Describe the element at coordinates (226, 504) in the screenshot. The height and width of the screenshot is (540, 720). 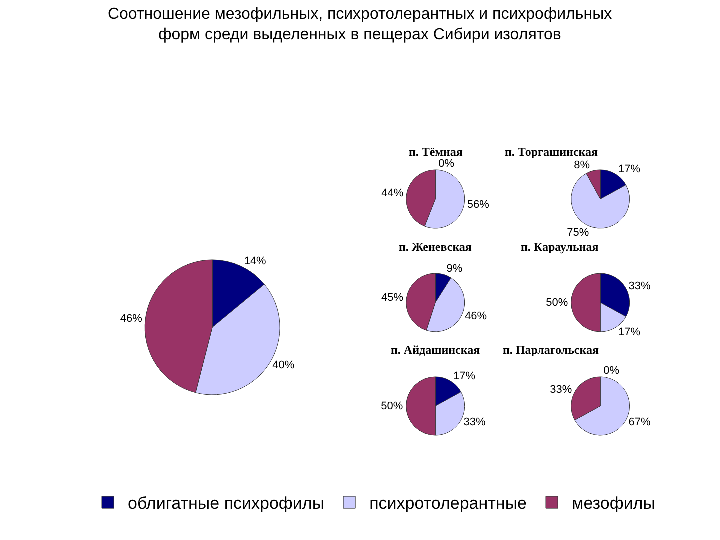
I see `legend-label: облигатные психрофилы` at that location.